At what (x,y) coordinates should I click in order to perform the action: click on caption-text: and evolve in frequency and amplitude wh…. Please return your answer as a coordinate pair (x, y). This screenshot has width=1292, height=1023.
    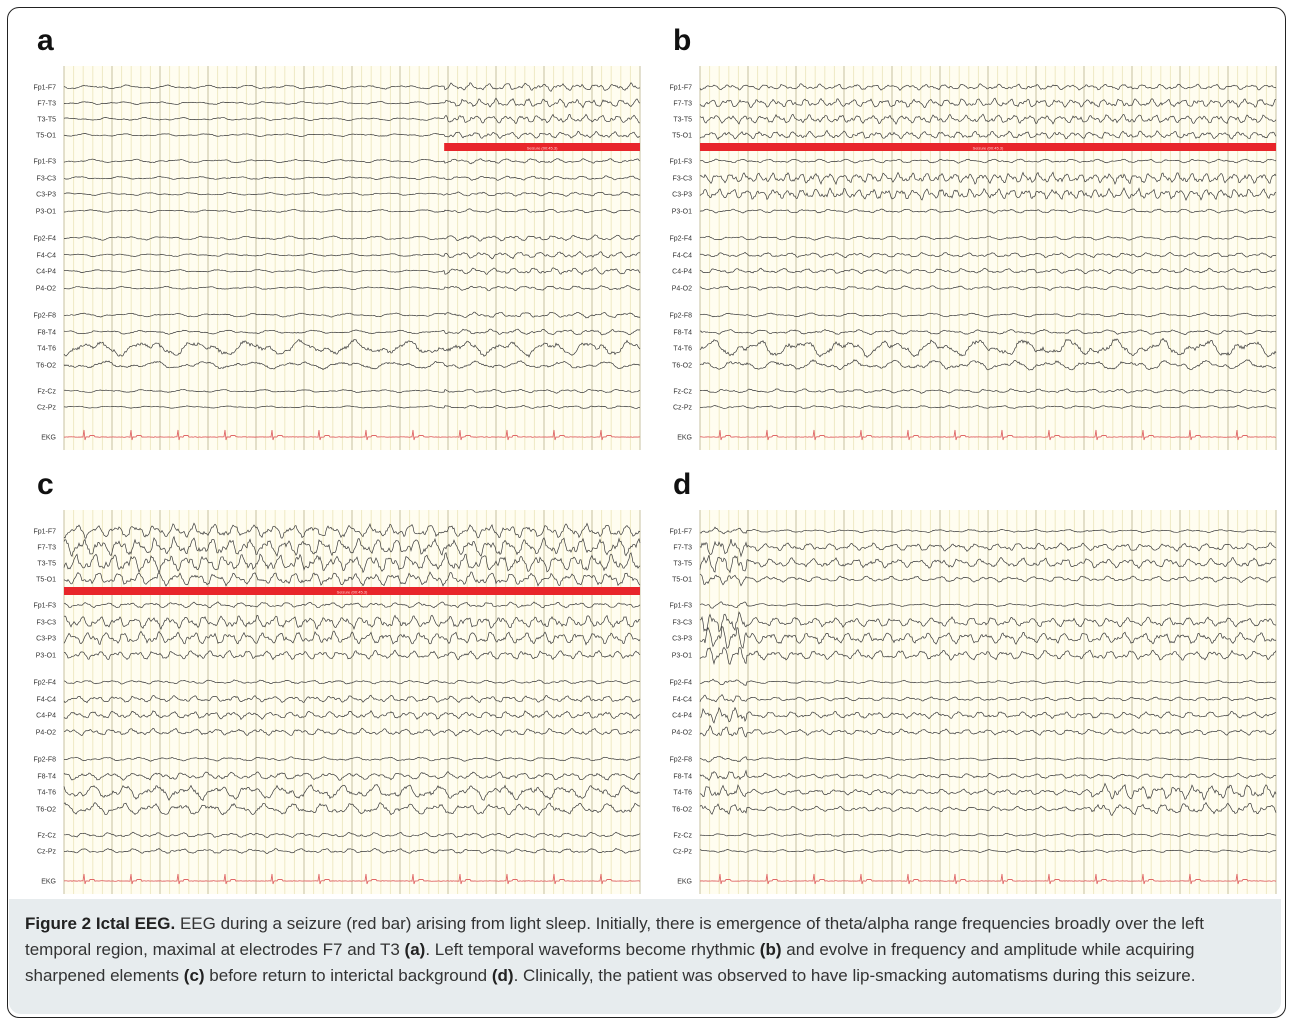
    Looking at the image, I should click on (610, 962).